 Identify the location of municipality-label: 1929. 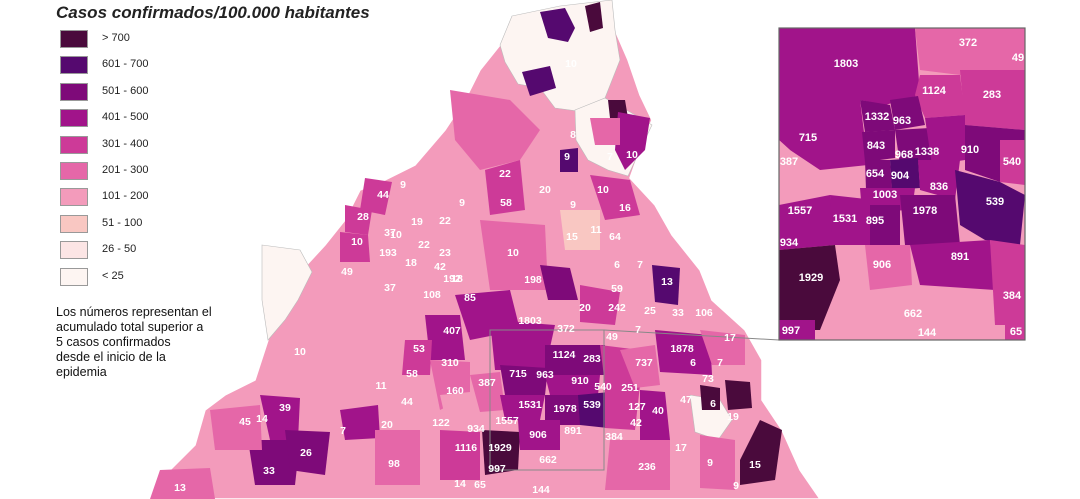
(500, 448).